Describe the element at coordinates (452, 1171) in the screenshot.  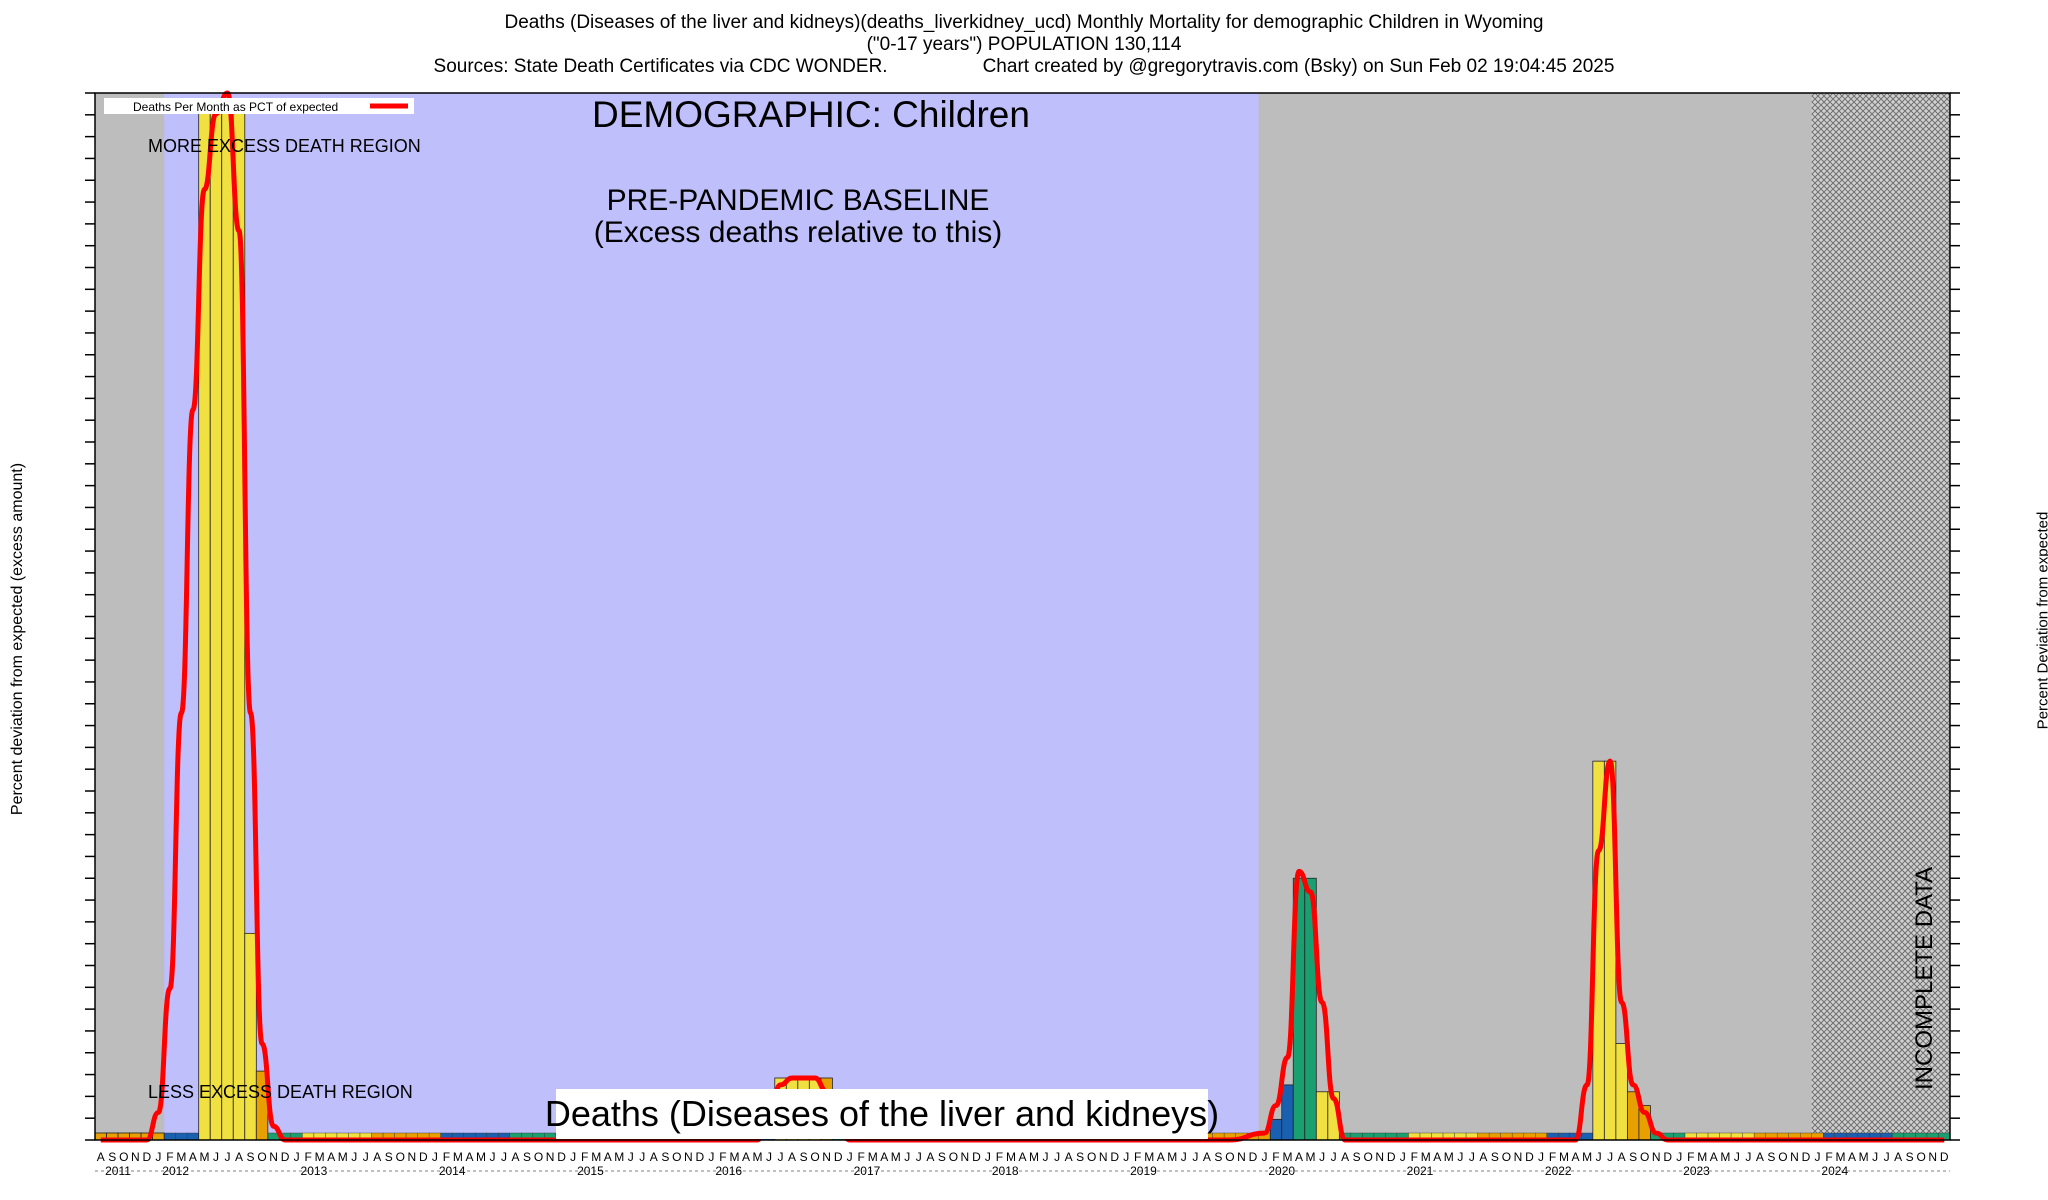
I see `x-year-label: 2014` at that location.